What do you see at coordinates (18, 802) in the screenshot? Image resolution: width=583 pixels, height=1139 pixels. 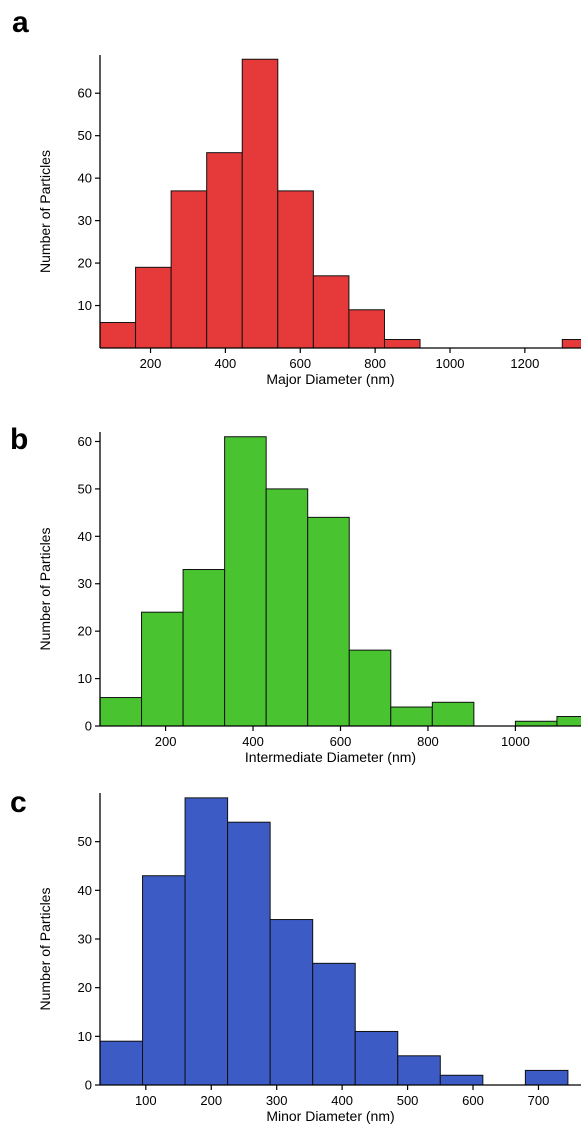 I see `panel-label: c` at bounding box center [18, 802].